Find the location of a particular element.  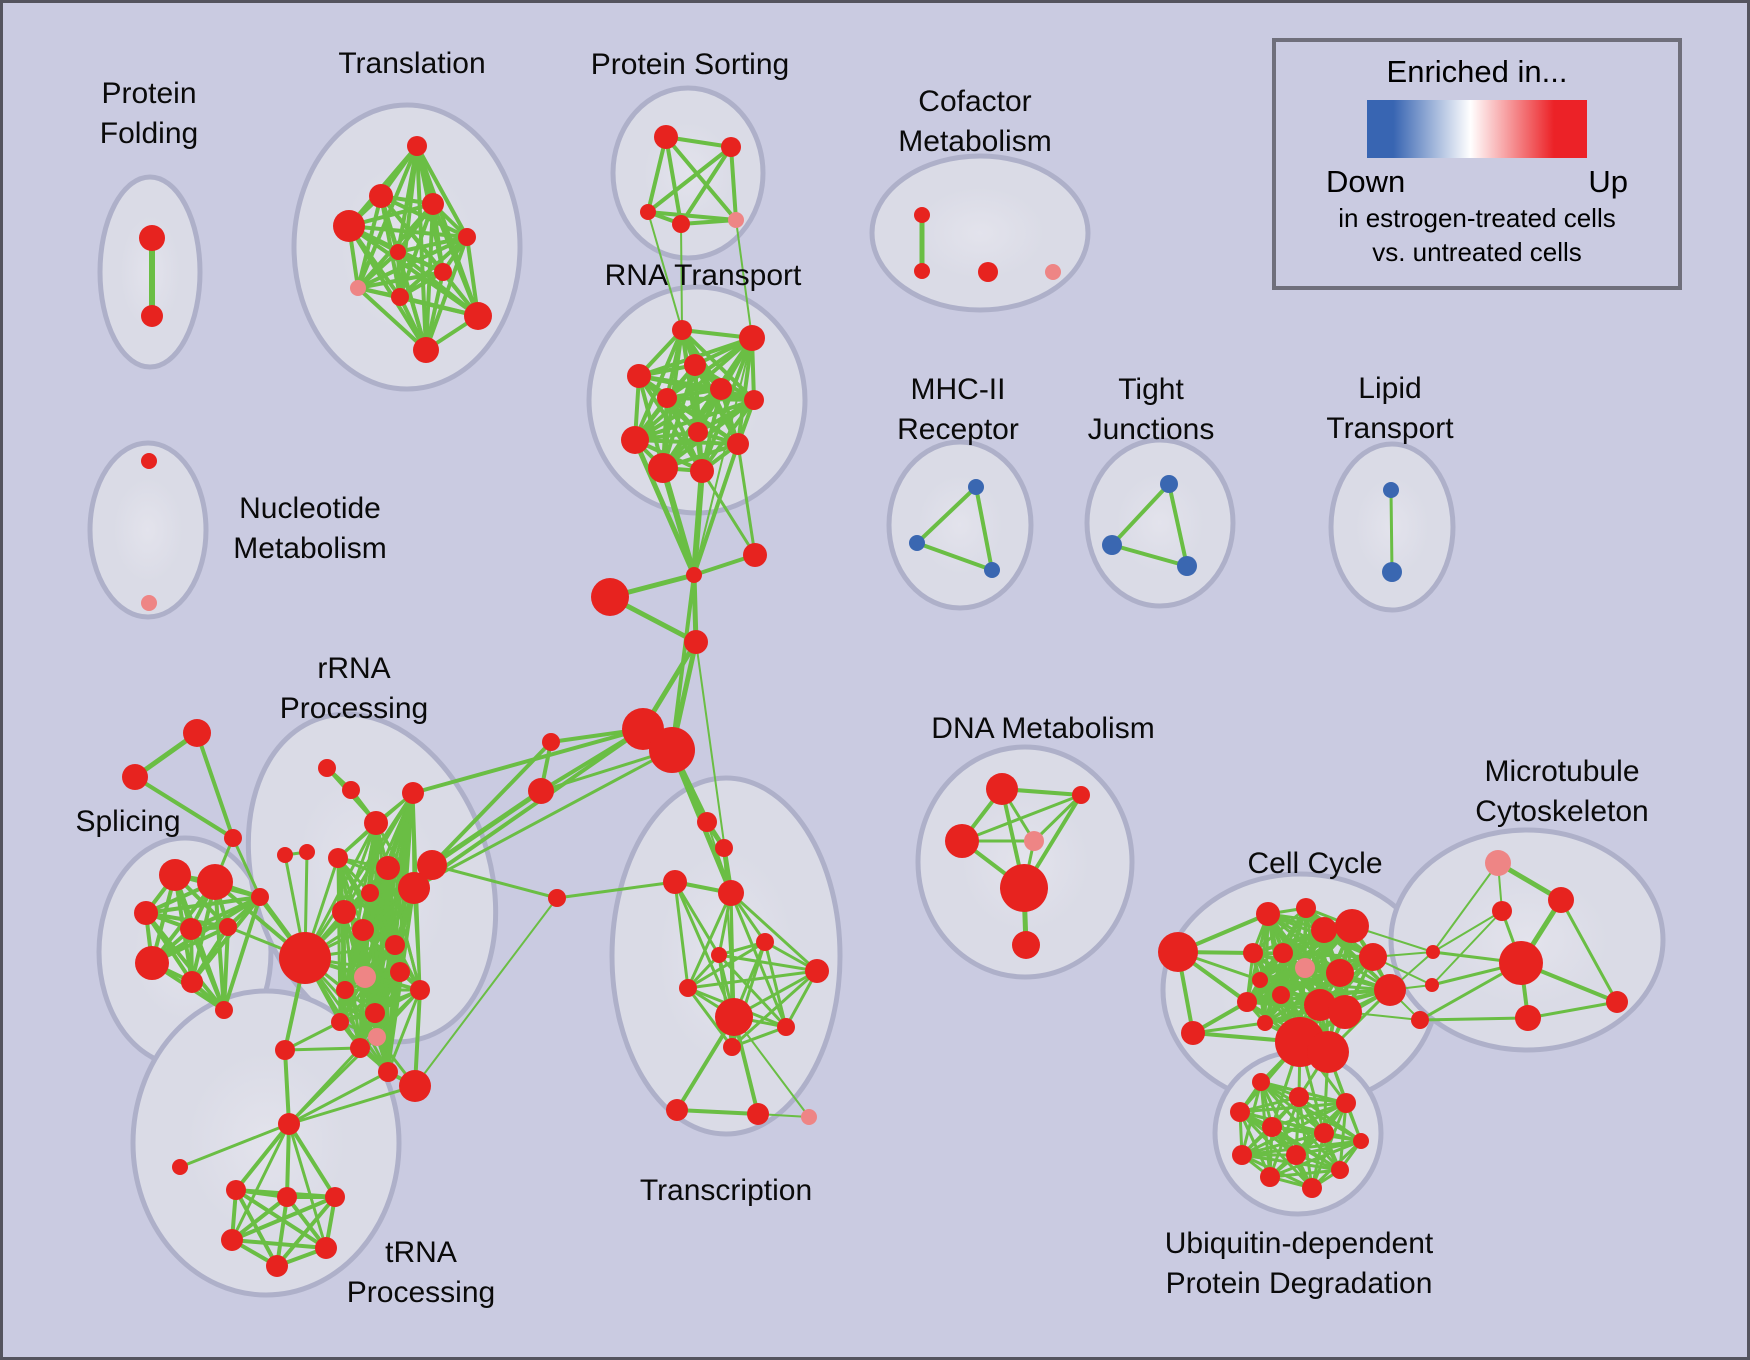

cluster-label-line: Folding is located at coordinates (149, 133).